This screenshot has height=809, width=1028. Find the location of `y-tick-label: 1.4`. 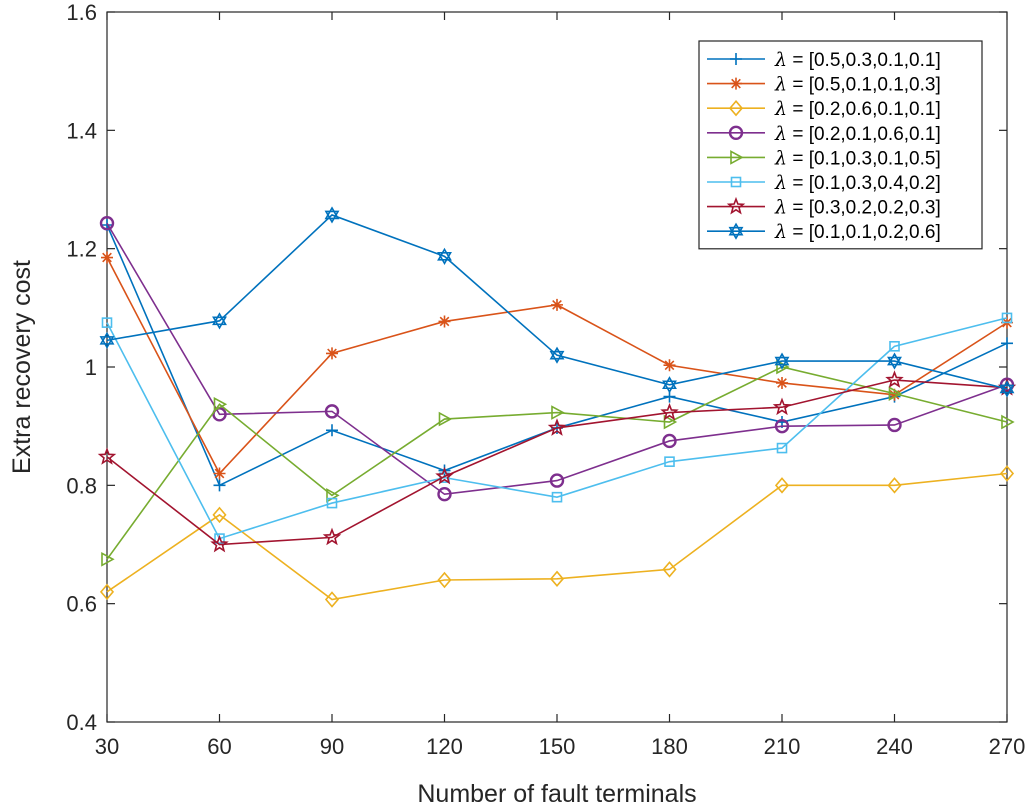

y-tick-label: 1.4 is located at coordinates (81, 130).